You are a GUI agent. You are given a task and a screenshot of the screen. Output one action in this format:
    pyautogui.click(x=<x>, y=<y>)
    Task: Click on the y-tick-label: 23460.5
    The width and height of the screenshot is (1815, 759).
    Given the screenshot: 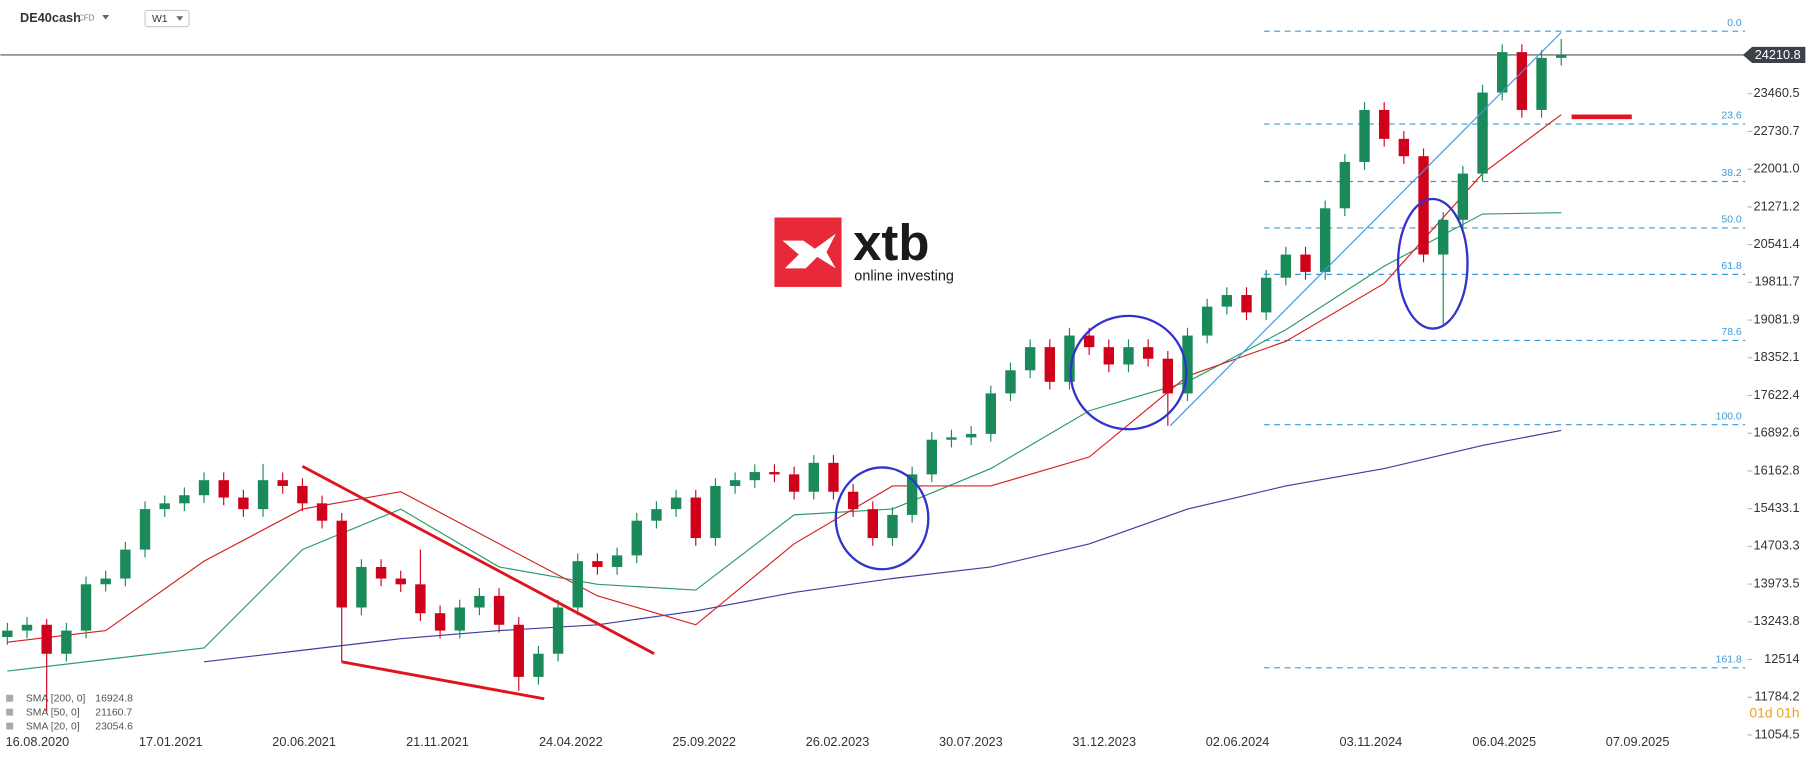 What is the action you would take?
    pyautogui.click(x=1777, y=92)
    